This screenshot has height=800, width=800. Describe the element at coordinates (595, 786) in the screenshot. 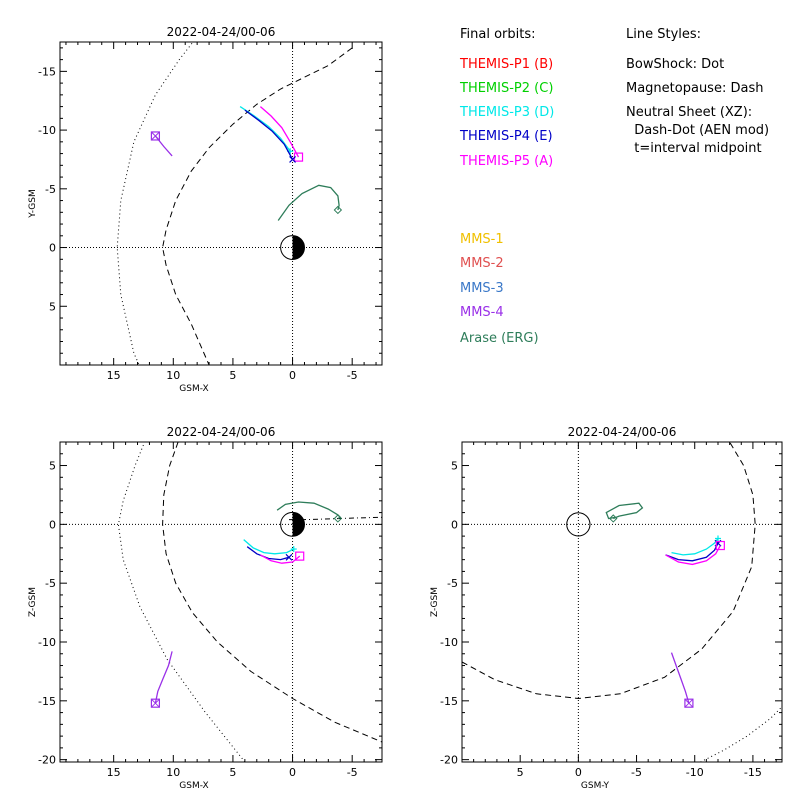

I see `x-axis-label: GSM-Y` at that location.